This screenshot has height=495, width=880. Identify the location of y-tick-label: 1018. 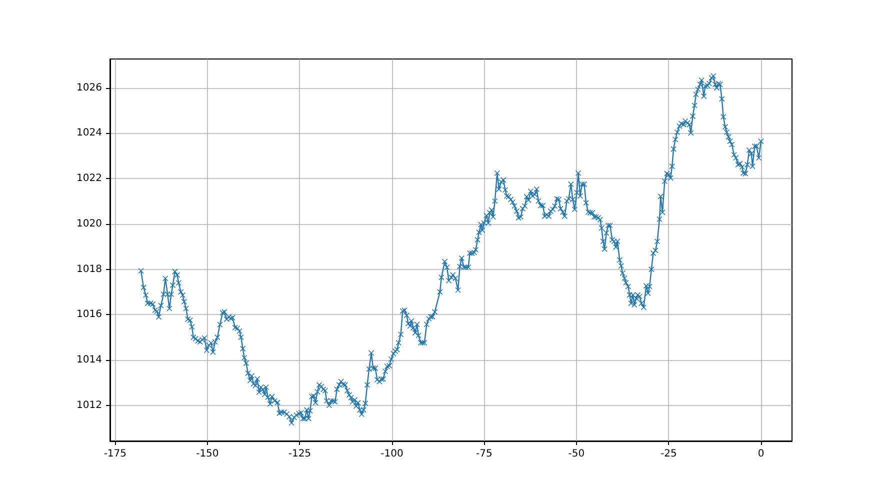
(89, 269).